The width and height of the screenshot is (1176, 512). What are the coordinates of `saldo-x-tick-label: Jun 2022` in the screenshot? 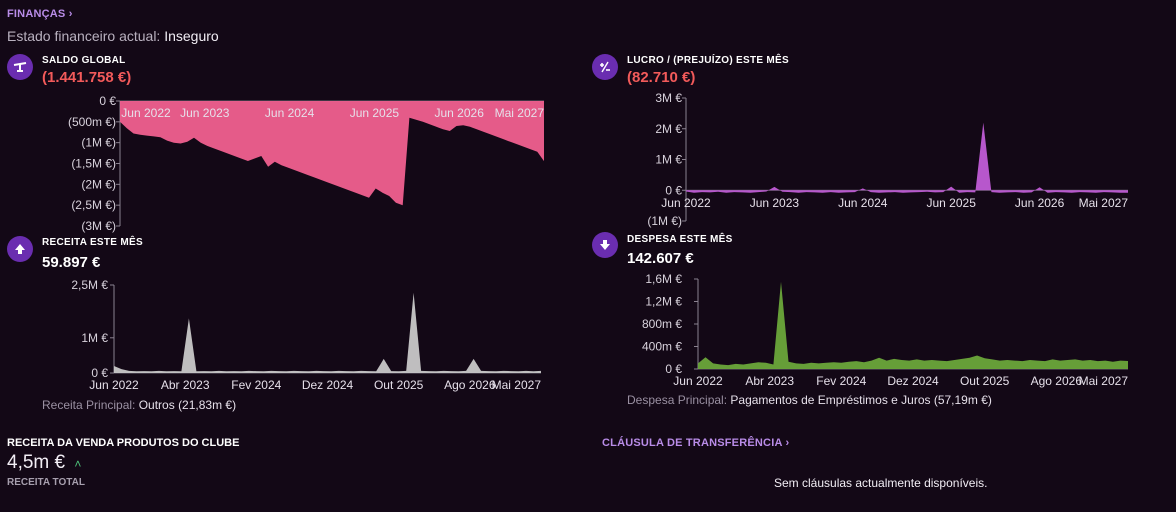 It's located at (146, 113).